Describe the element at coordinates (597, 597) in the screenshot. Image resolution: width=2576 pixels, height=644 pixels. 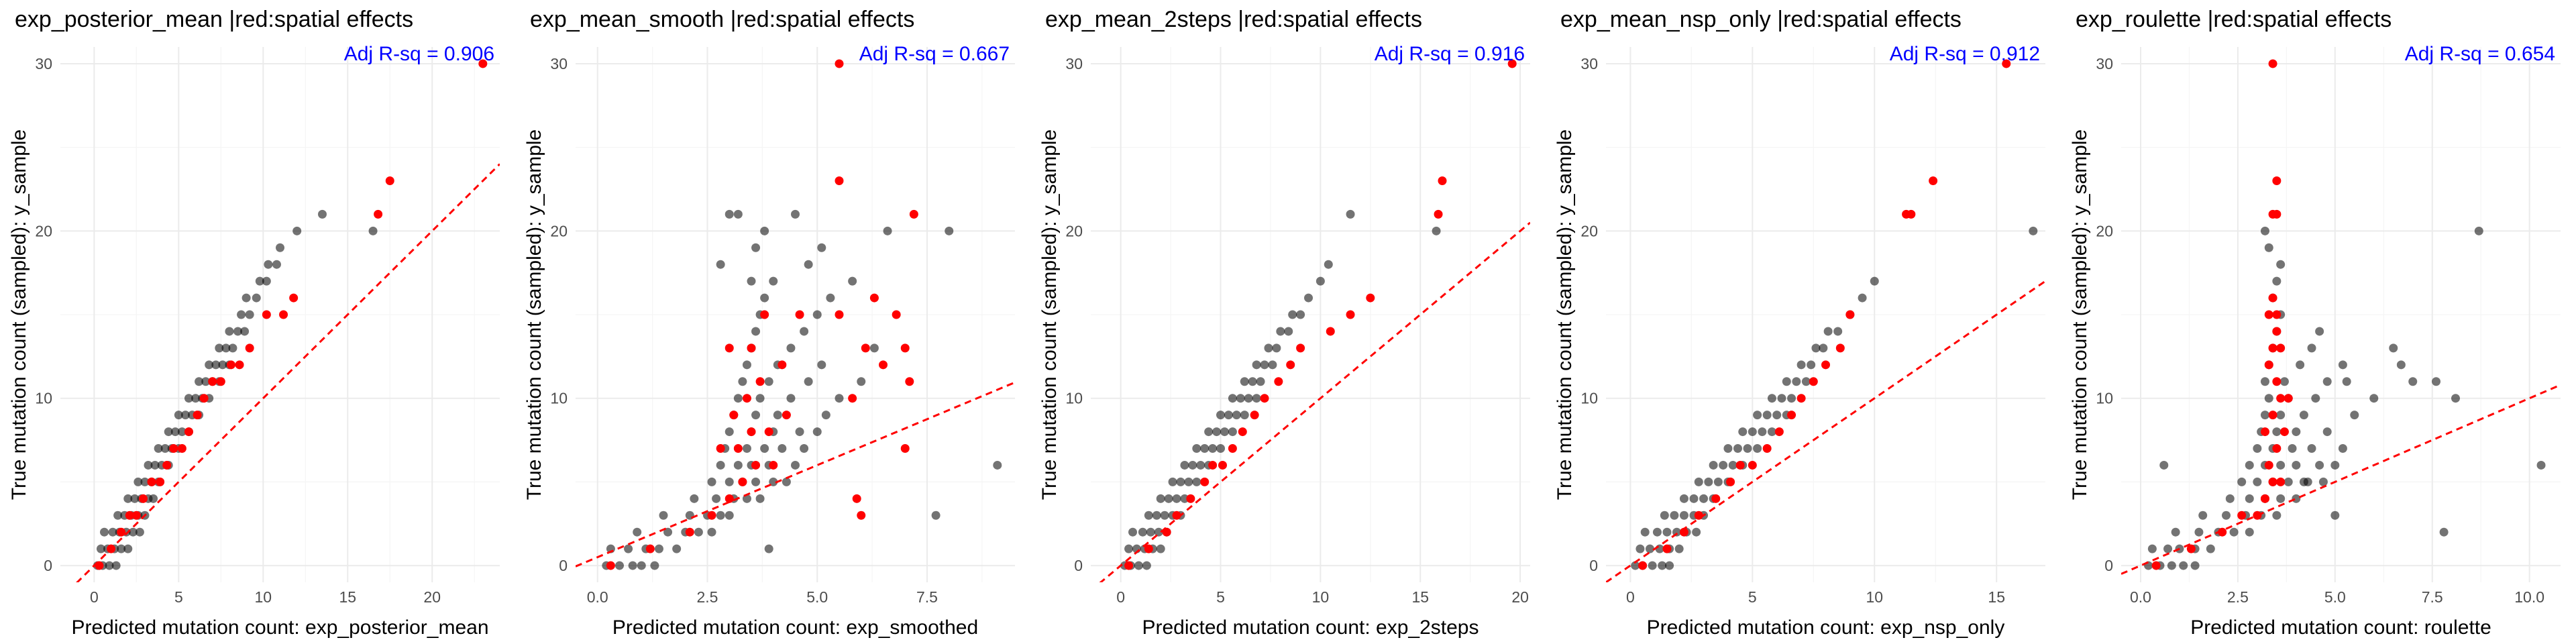
I see `x-tick-label: 0.0` at that location.